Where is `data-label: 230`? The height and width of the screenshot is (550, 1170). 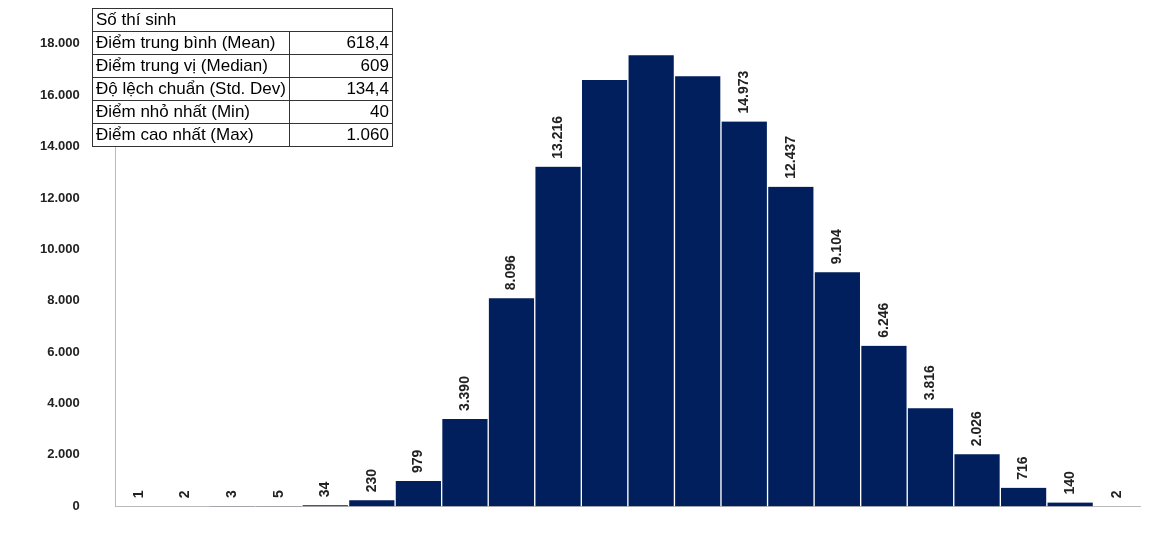
data-label: 230 is located at coordinates (370, 480).